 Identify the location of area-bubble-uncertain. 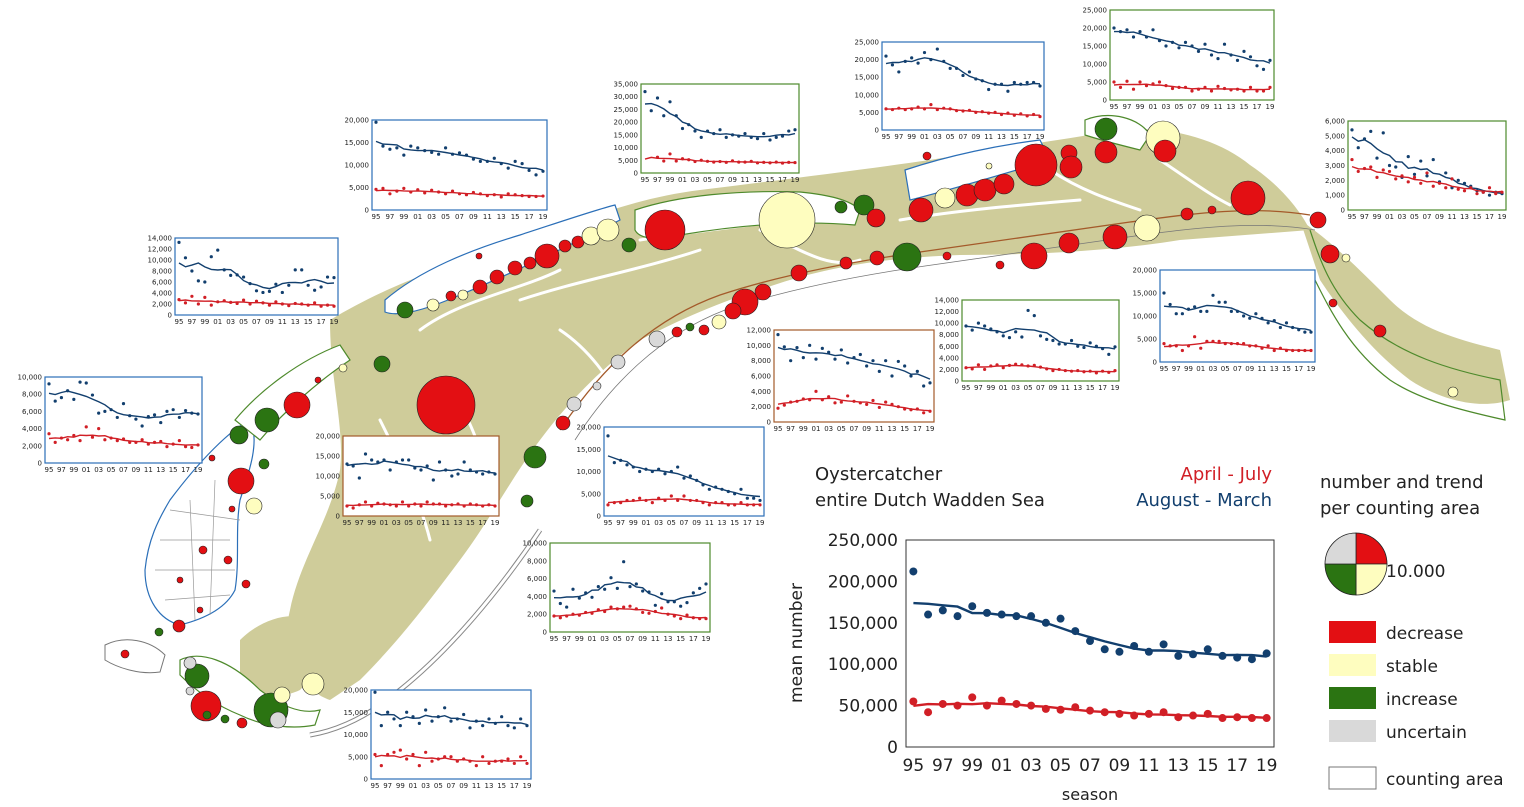
(657, 339).